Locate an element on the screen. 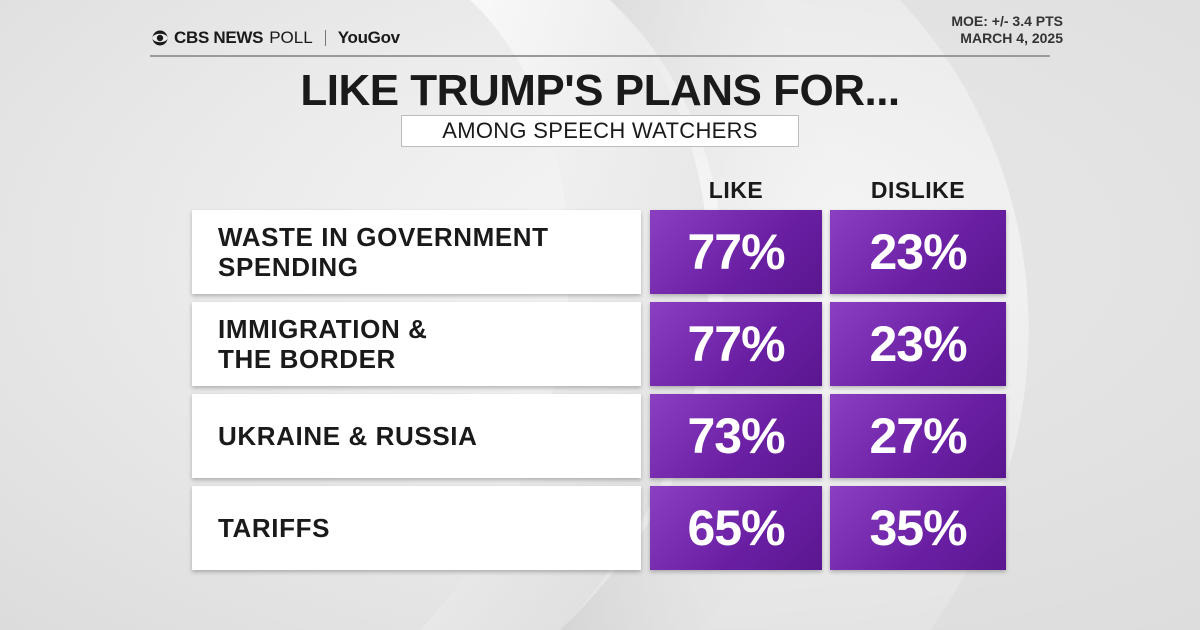 This screenshot has height=630, width=1200. cbs-news-poll-logo: CBS NEWS POLL YouGov is located at coordinates (276, 38).